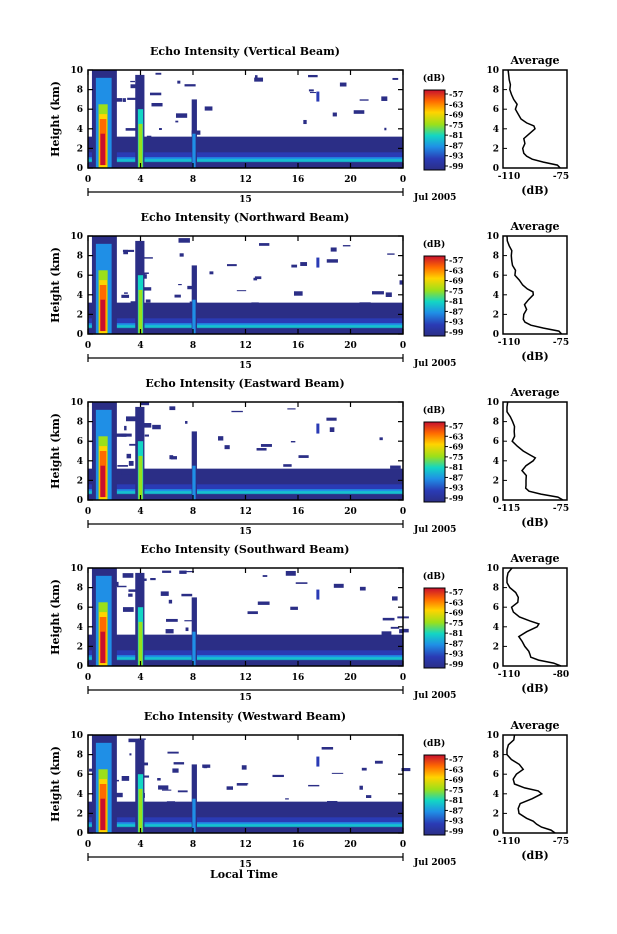  I want to click on panel-title: Echo Intensity (Northward Beam), so click(245, 217).